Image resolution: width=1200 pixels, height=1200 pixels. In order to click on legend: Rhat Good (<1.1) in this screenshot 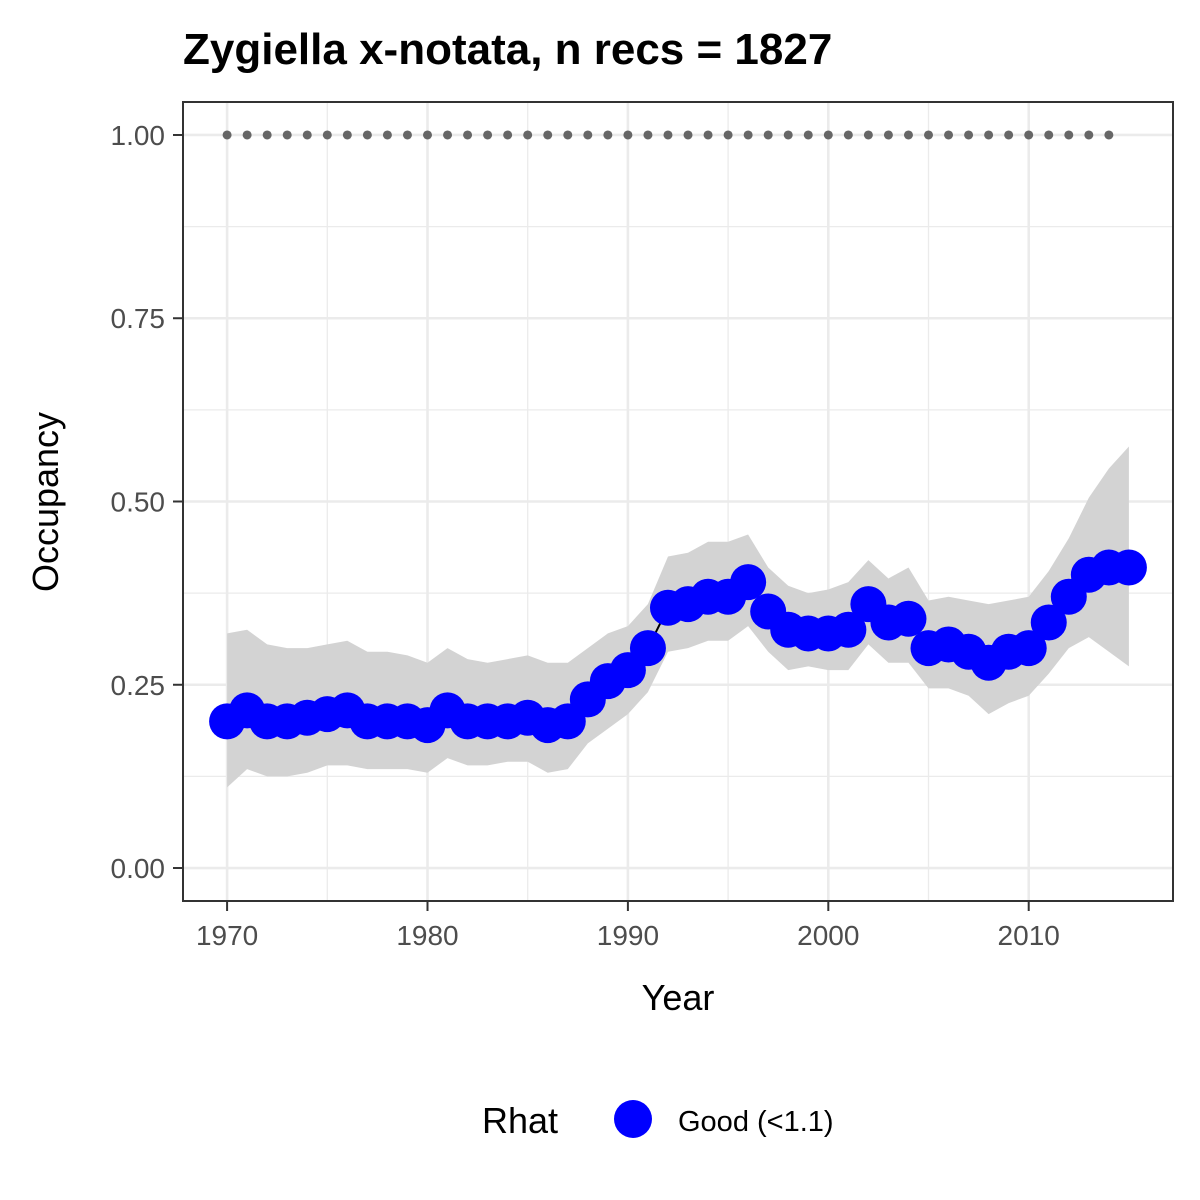, I will do `click(658, 1120)`.